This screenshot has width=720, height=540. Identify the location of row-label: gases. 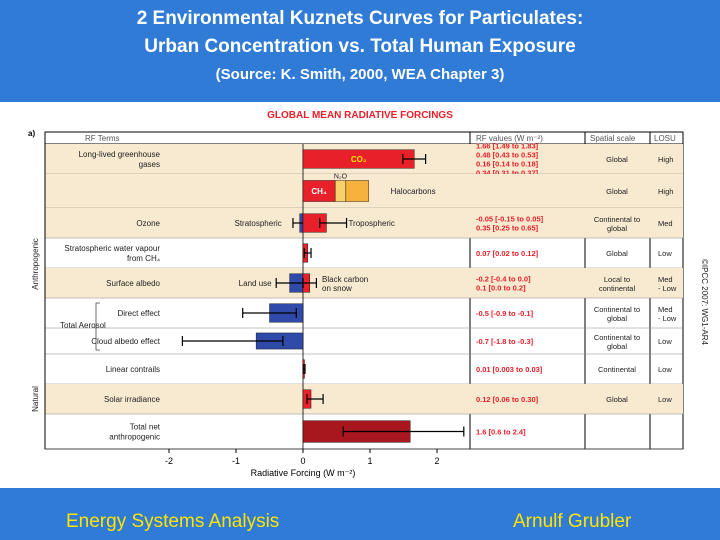
(149, 164).